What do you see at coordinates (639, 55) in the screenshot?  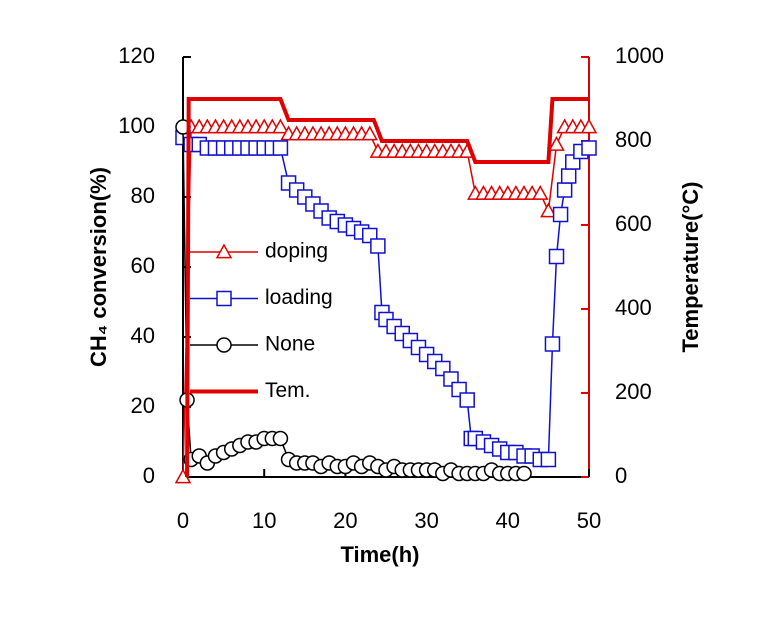 I see `y2-tick-label: 1000` at bounding box center [639, 55].